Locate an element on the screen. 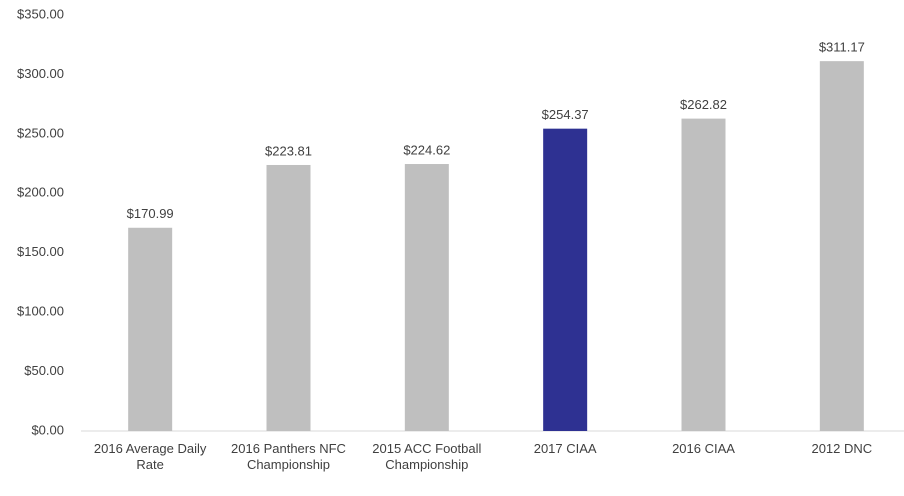 The image size is (904, 496). x-tick-label: 2017 CIAA is located at coordinates (565, 448).